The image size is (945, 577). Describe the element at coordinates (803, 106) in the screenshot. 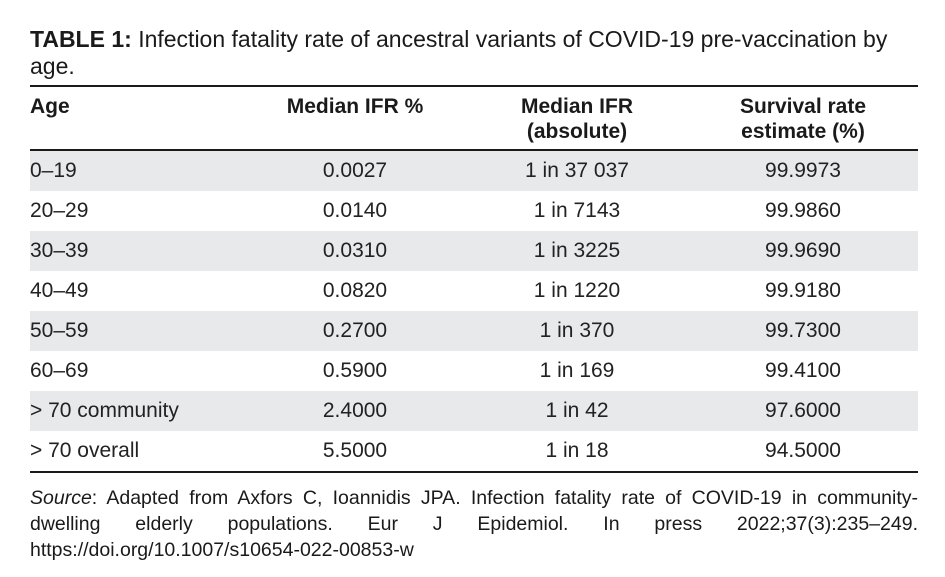

I see `header-survival-rate-line1: Survival rate` at that location.